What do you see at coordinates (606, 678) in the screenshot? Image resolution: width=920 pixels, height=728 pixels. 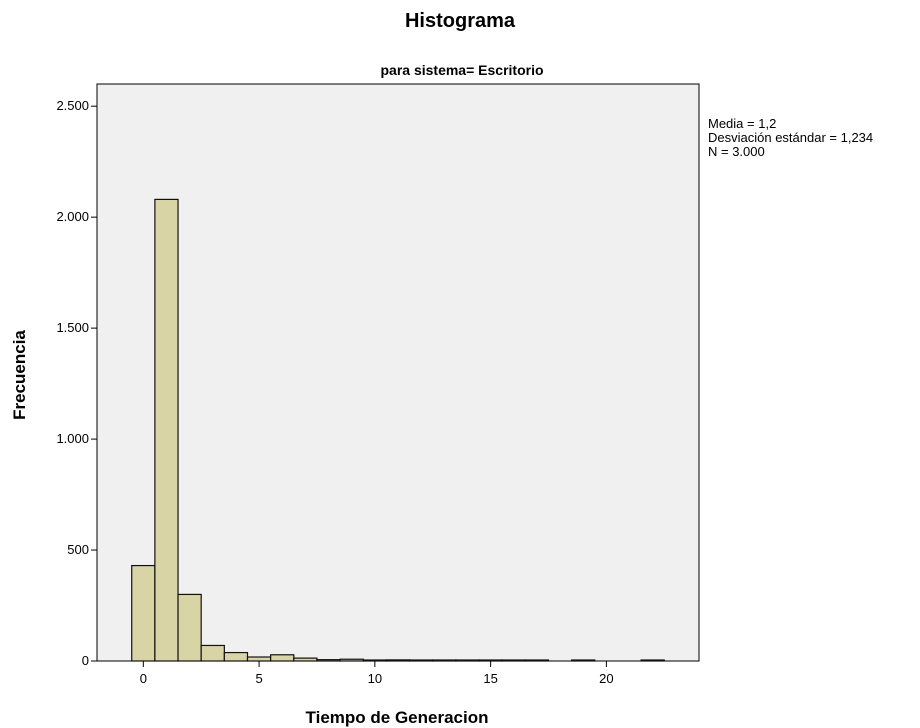 I see `x-tick-label: 20` at bounding box center [606, 678].